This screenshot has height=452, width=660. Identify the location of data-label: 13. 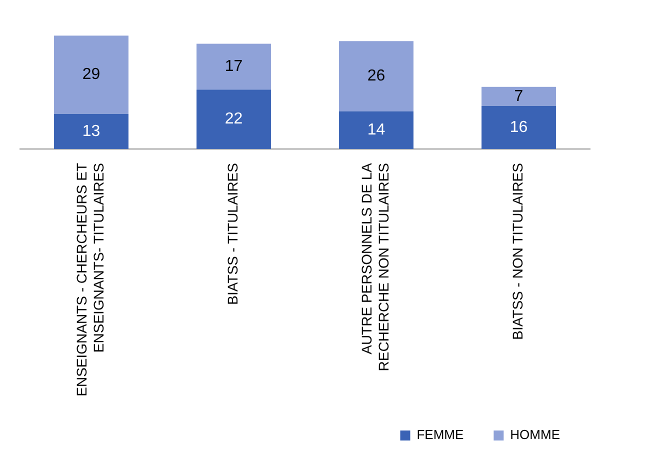
(91, 131).